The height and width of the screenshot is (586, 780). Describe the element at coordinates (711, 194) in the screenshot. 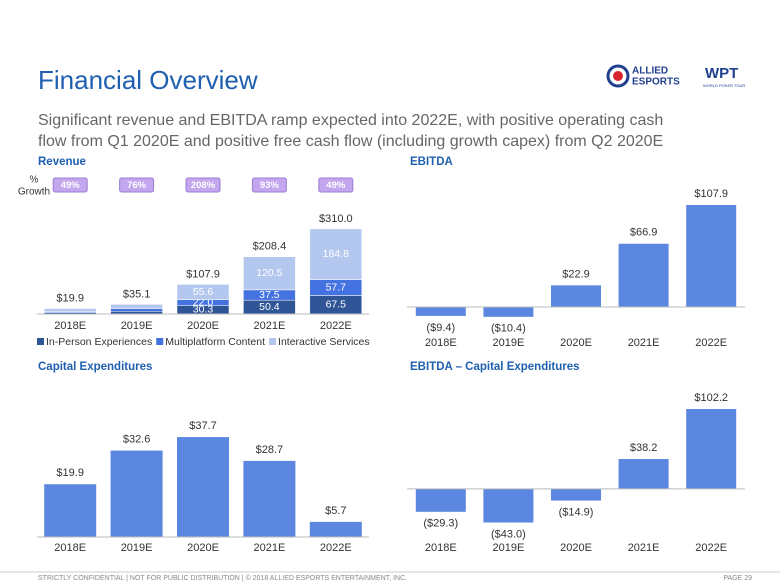

I see `value-label: $107.9` at that location.